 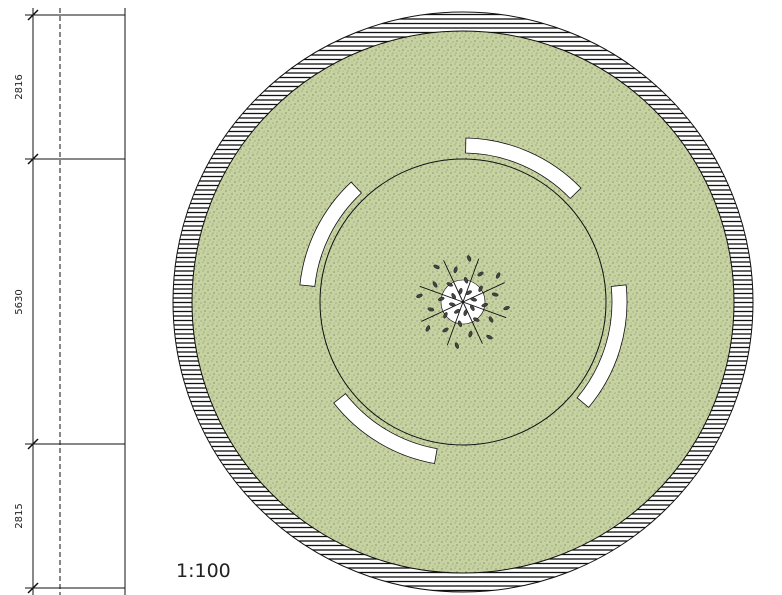 I want to click on dimension-label: 2815, so click(x=19, y=515).